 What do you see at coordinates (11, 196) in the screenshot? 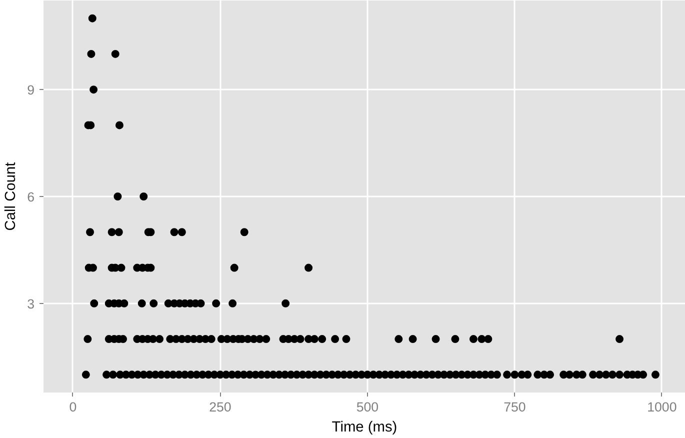
I see `y-axis-title: Call Count` at bounding box center [11, 196].